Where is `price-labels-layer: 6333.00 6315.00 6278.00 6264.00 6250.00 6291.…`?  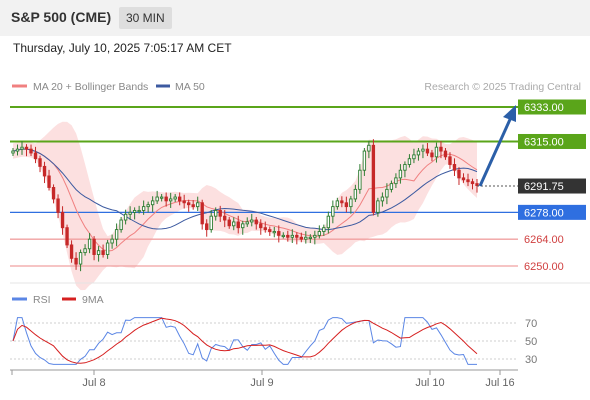
price-labels-layer: 6333.00 6315.00 6278.00 6264.00 6250.00 6291.… is located at coordinates (552, 186).